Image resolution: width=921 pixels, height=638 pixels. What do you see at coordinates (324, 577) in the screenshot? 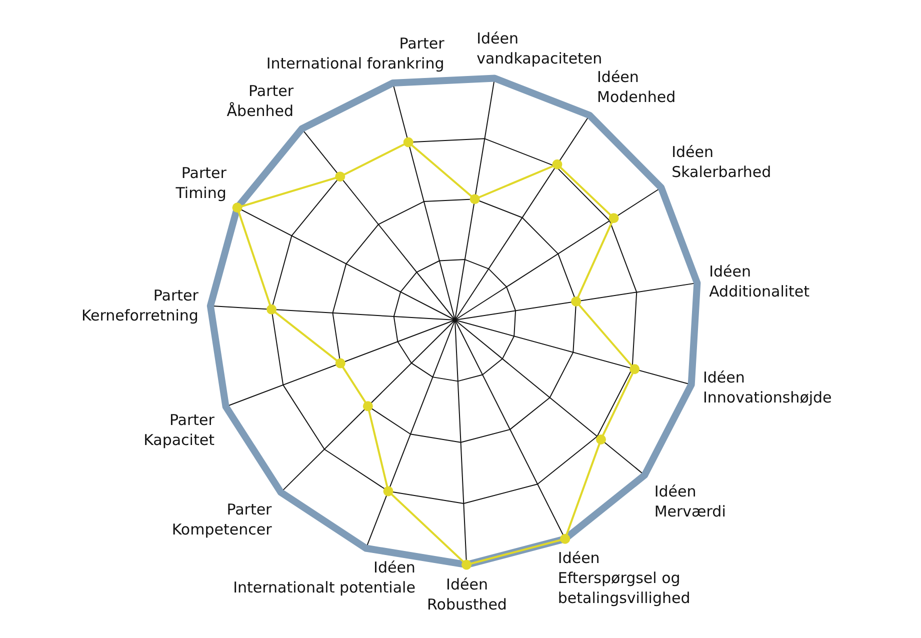
I see `spoke-label: Idéen Internationalt potentiale` at bounding box center [324, 577].